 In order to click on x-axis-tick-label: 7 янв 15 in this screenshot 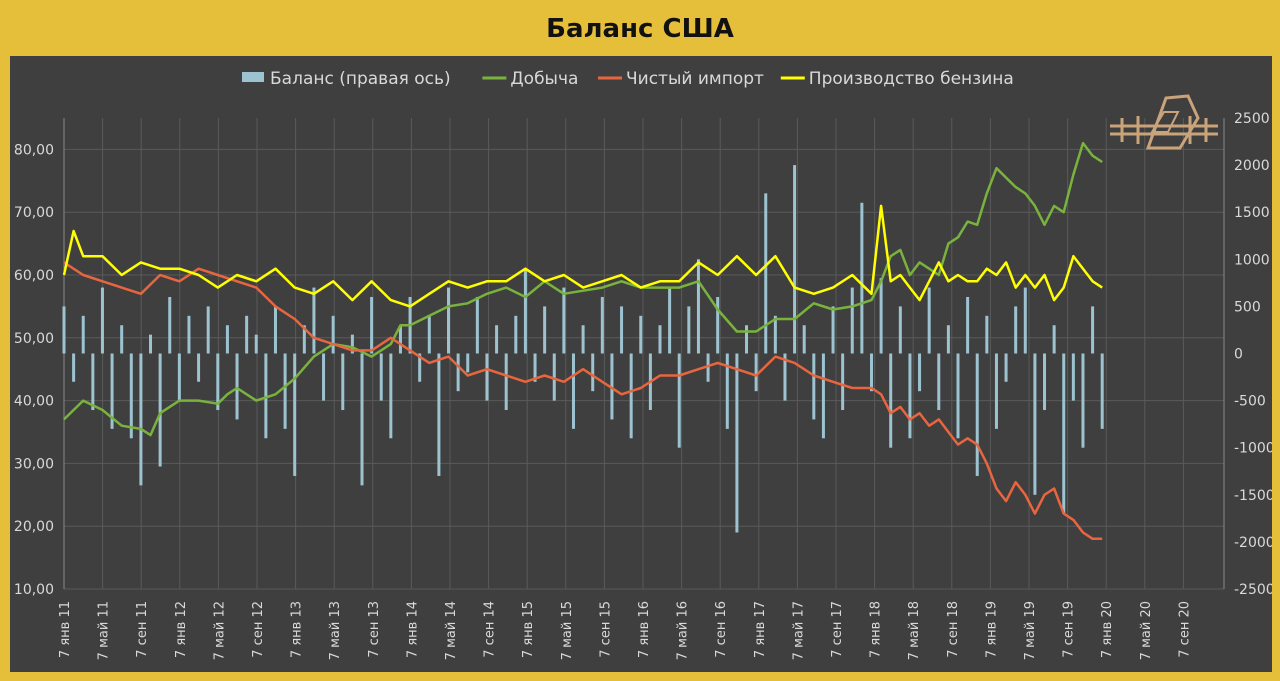, I will do `click(528, 629)`.